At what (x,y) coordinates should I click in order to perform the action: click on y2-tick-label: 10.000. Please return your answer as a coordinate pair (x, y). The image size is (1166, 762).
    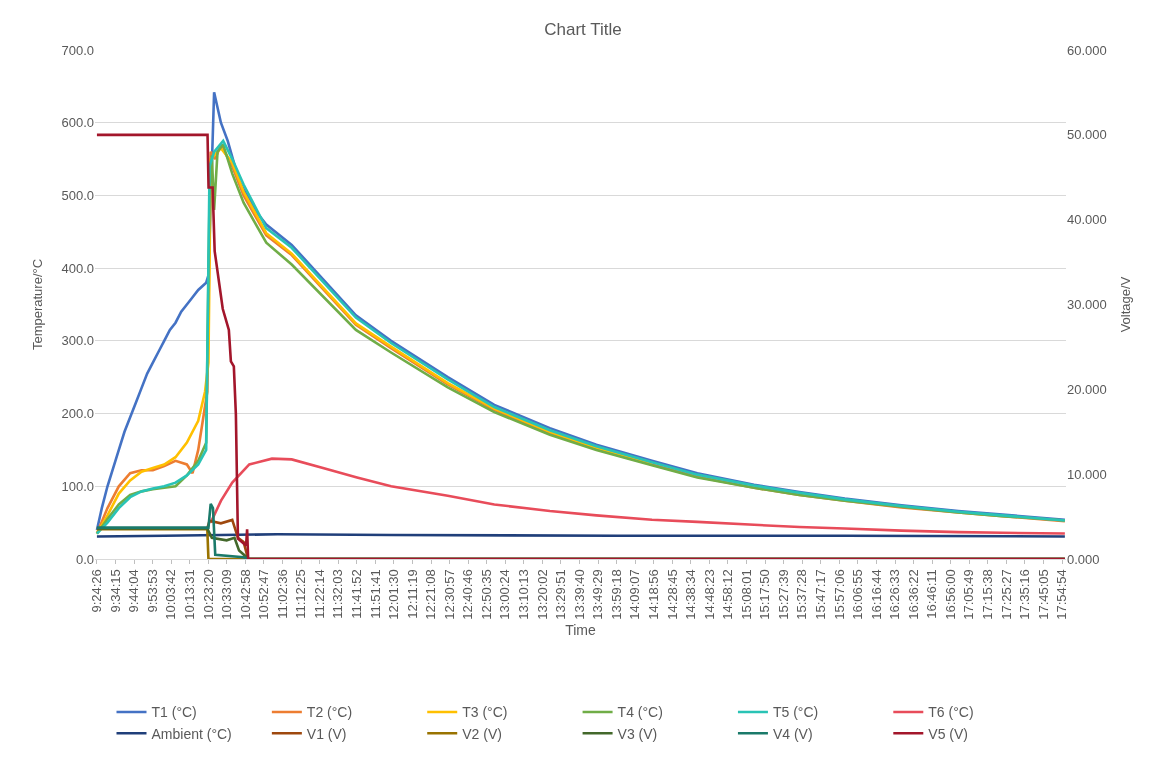
    Looking at the image, I should click on (1087, 474).